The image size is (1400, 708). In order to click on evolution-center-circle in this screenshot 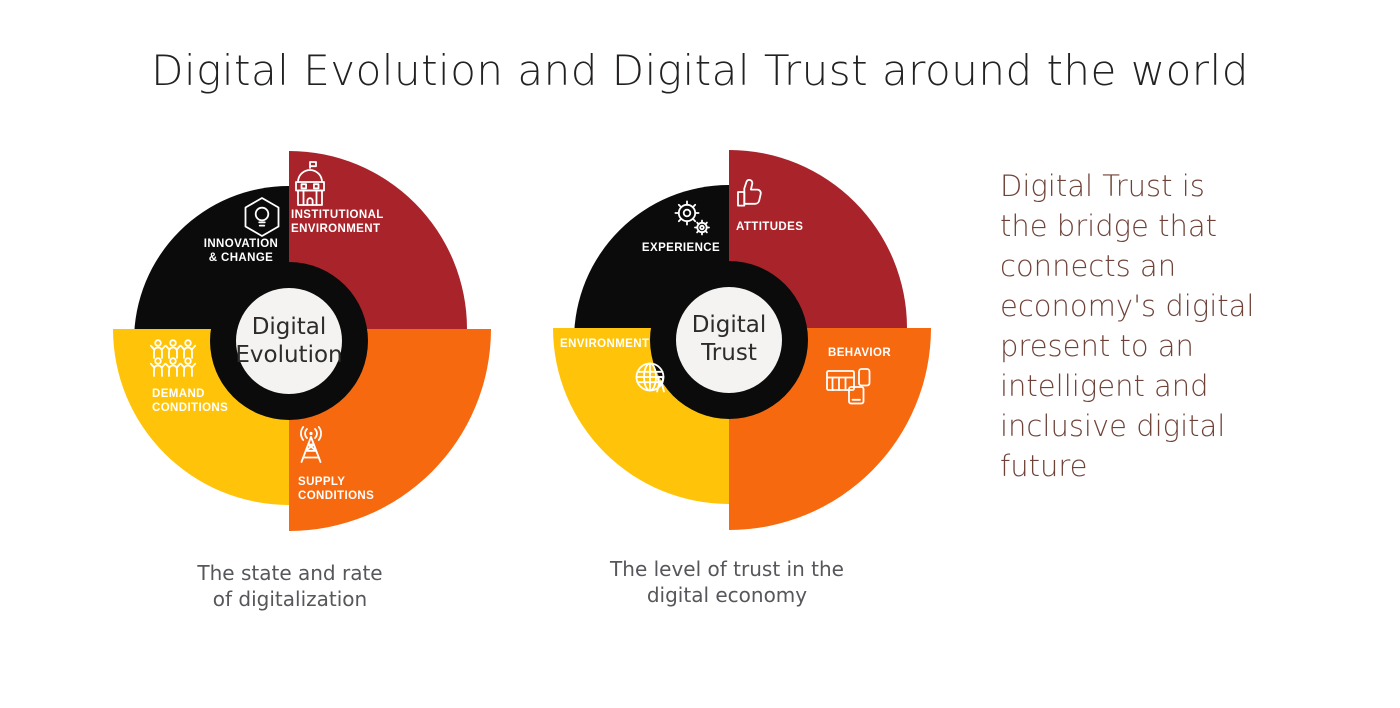, I will do `click(289, 341)`.